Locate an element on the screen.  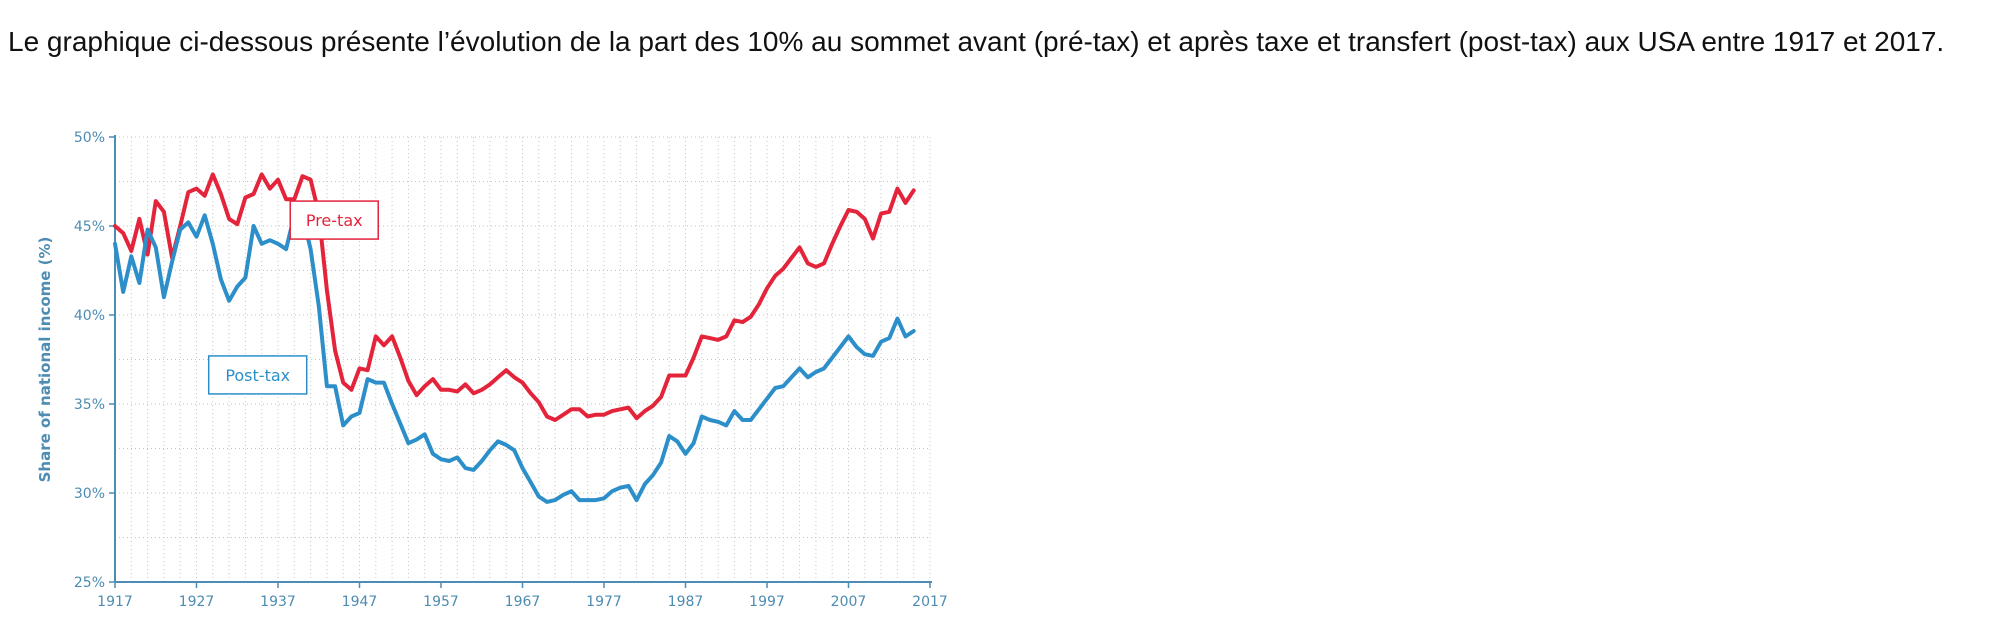
x-tick-label: 1927 is located at coordinates (197, 602).